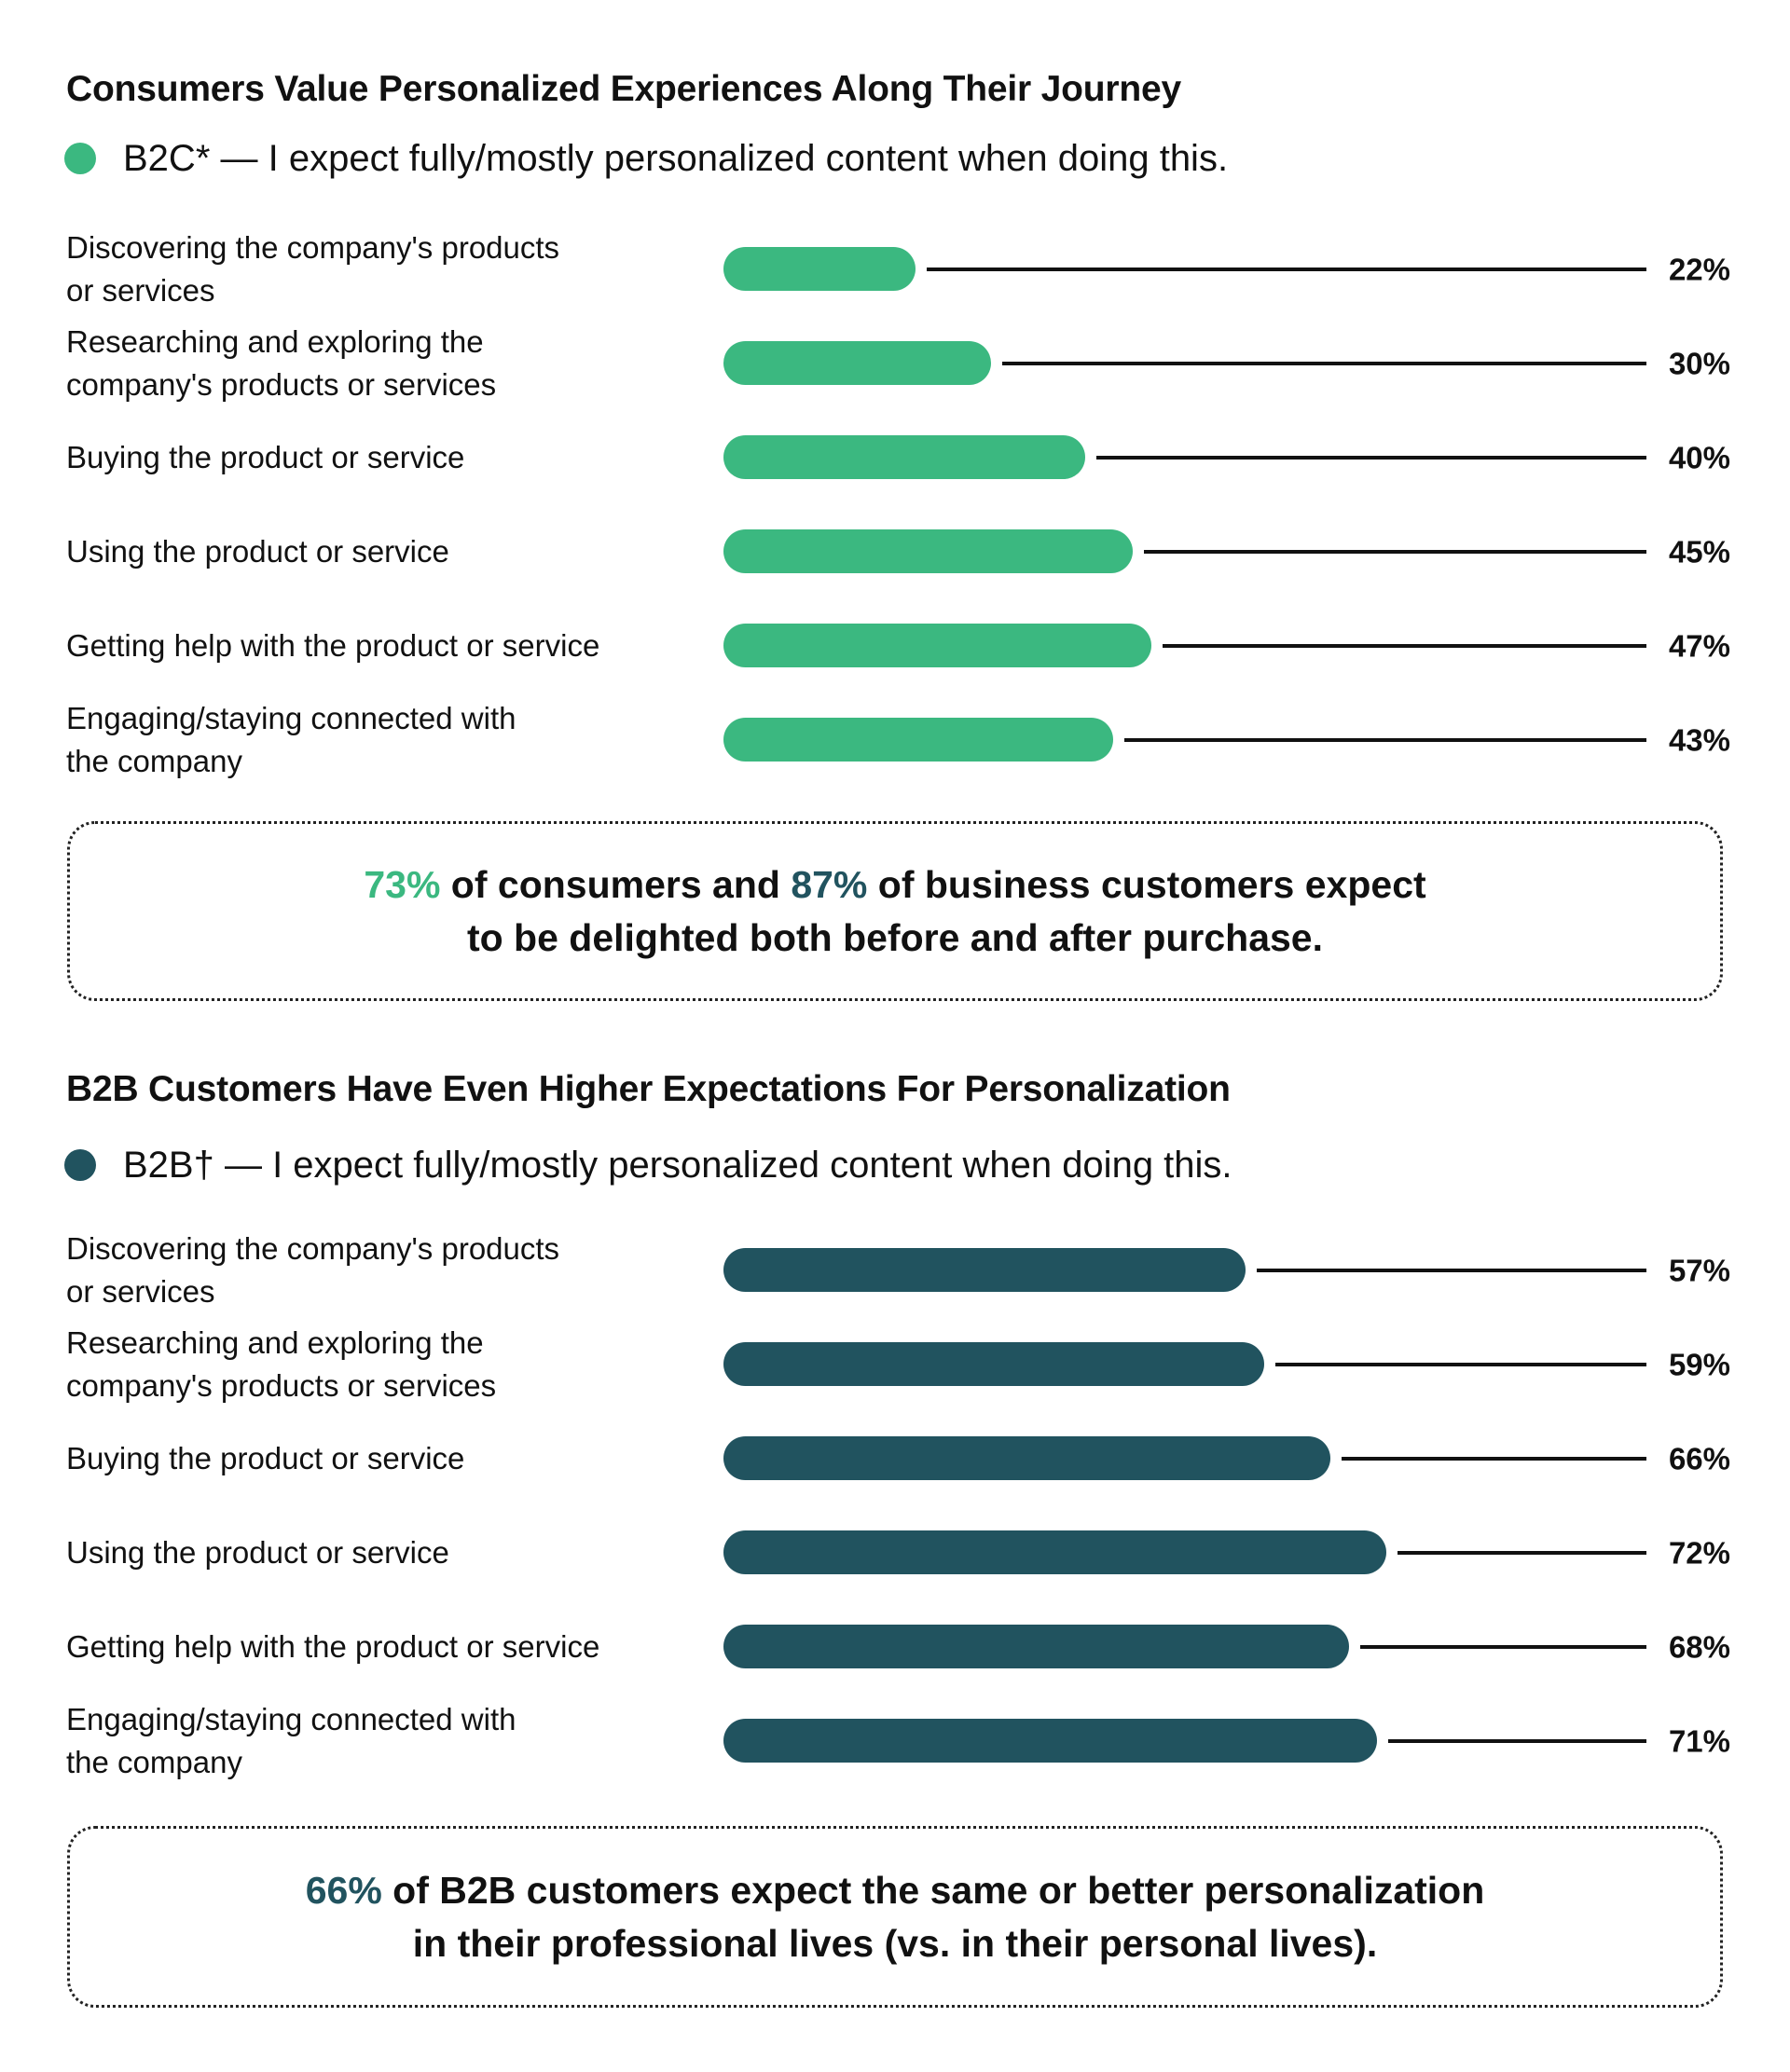  I want to click on b2c-category-label: Using the product or service, so click(257, 551).